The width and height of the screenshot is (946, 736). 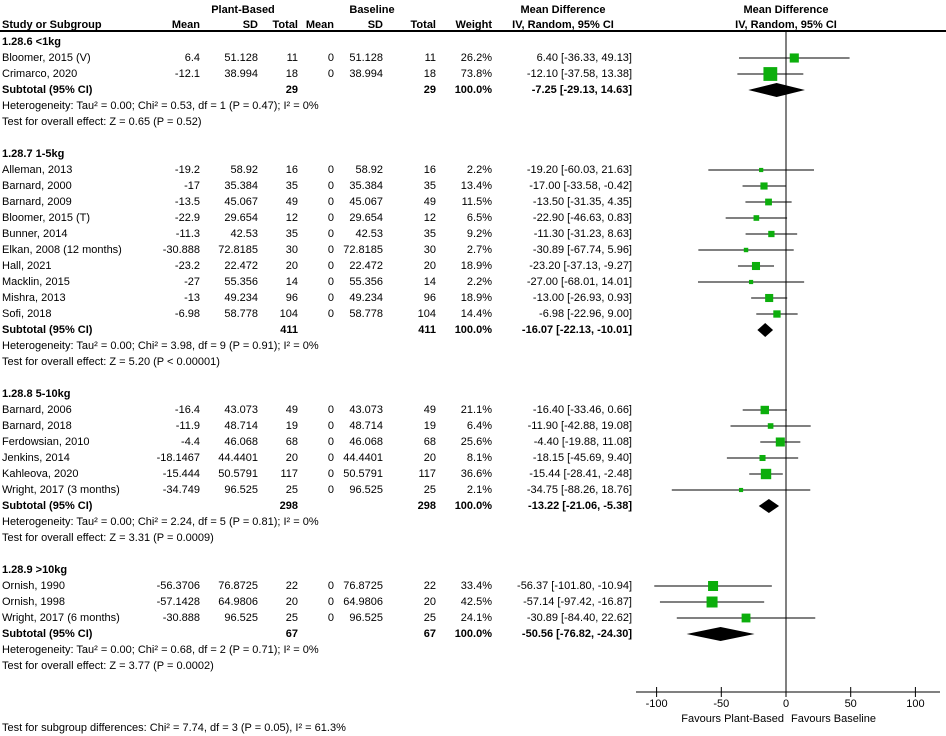 I want to click on column-header-mean-difference: Mean Difference, so click(x=563, y=10).